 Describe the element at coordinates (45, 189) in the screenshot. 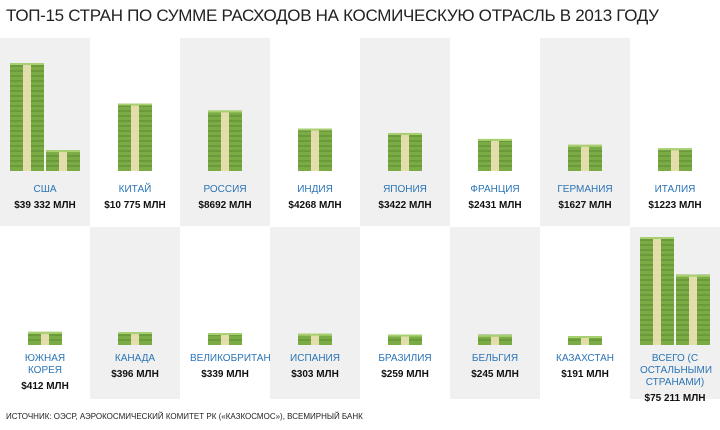

I see `country-label: США` at that location.